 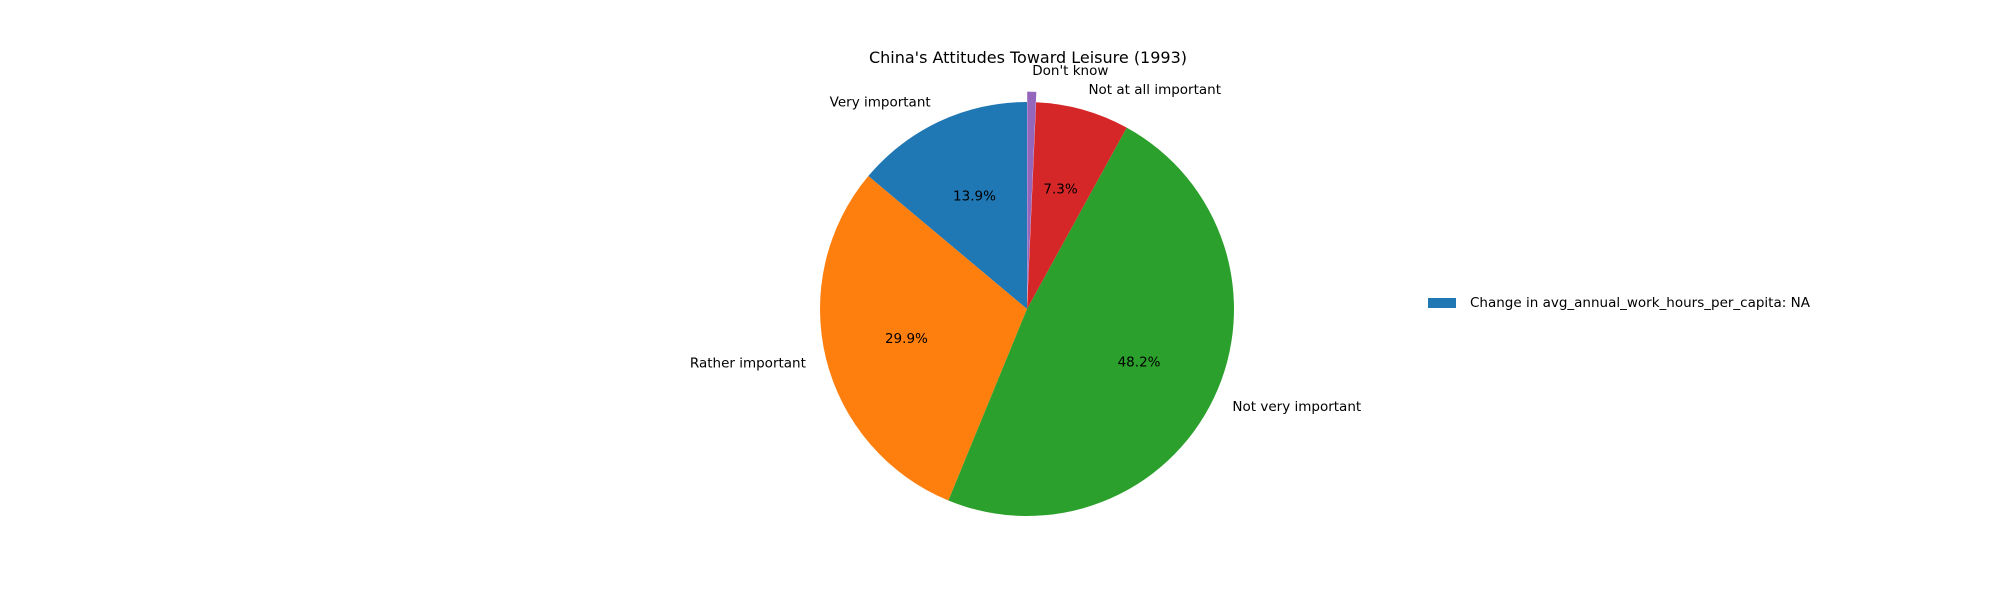 What do you see at coordinates (1296, 407) in the screenshot?
I see `slice-label: Not very important` at bounding box center [1296, 407].